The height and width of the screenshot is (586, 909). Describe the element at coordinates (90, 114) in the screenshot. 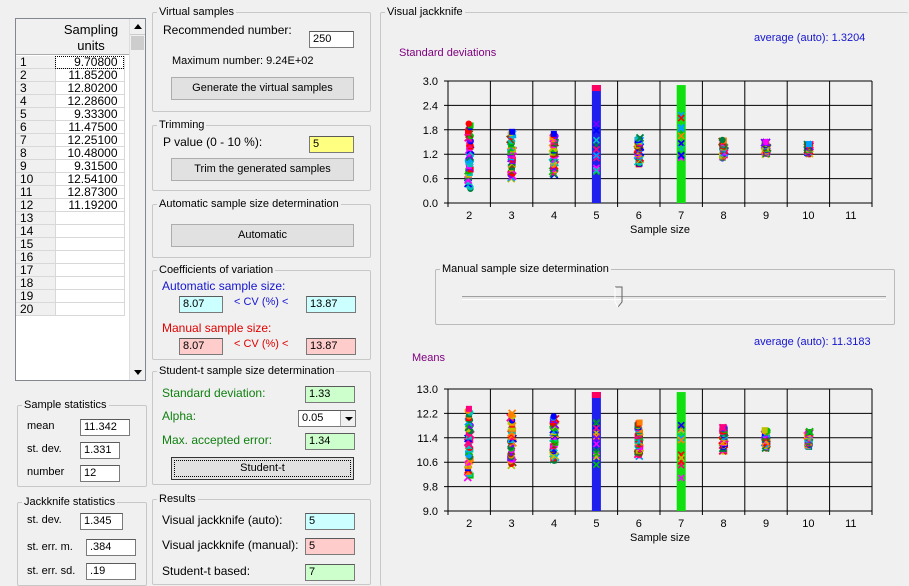

I see `row-value: 9.33300` at that location.